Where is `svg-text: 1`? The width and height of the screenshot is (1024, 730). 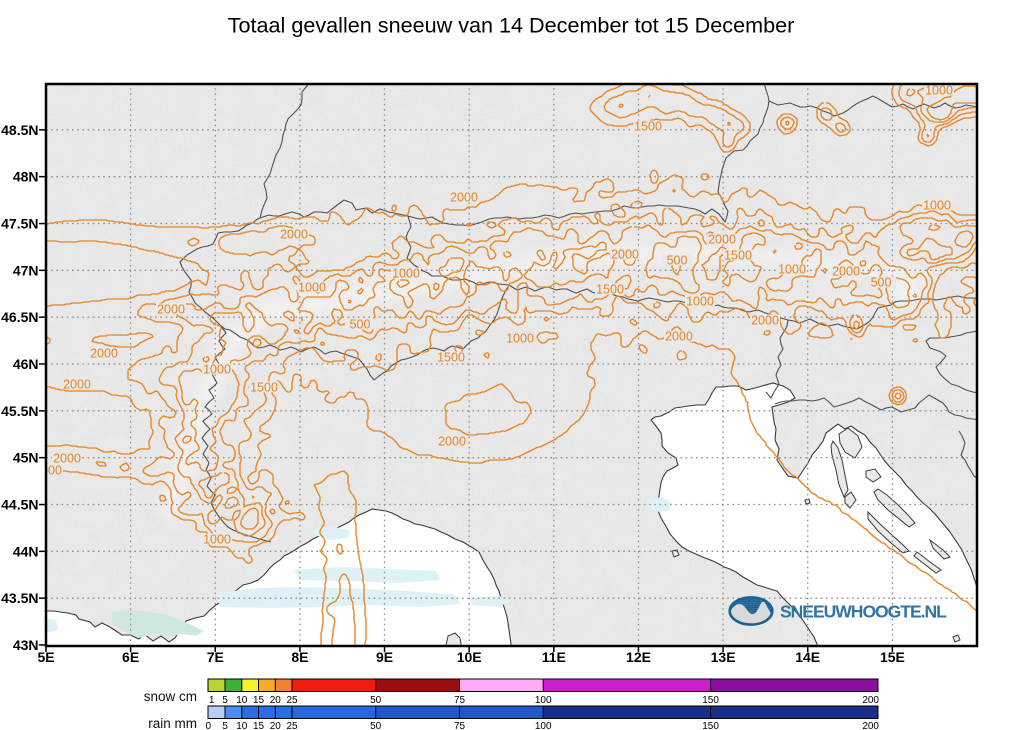 svg-text: 1 is located at coordinates (212, 700).